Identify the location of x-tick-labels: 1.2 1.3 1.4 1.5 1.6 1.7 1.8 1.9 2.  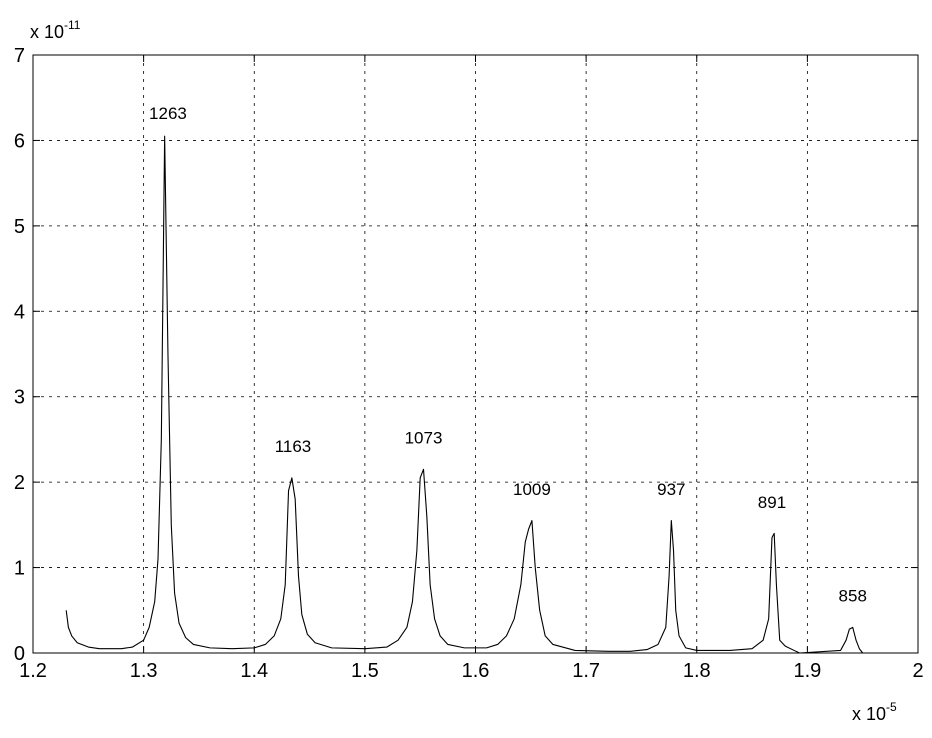
(471, 671).